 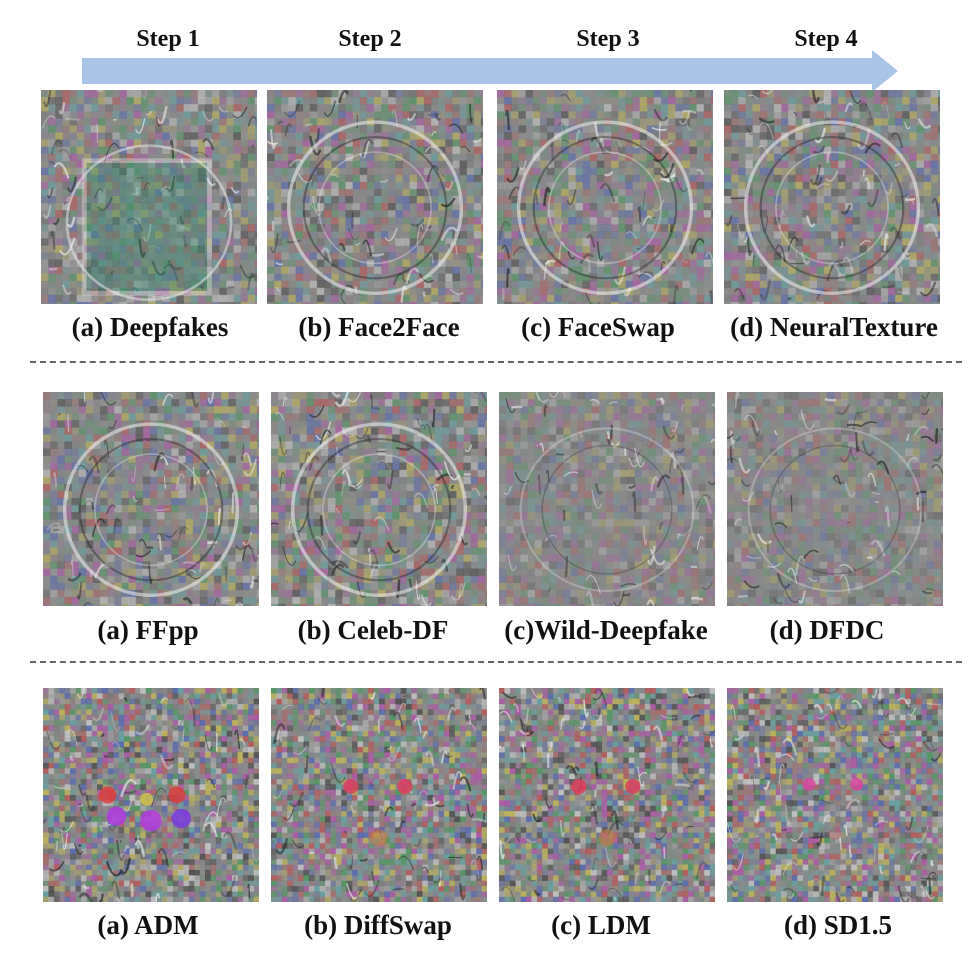 What do you see at coordinates (838, 925) in the screenshot?
I see `caption-sd15: (d) SD1.5` at bounding box center [838, 925].